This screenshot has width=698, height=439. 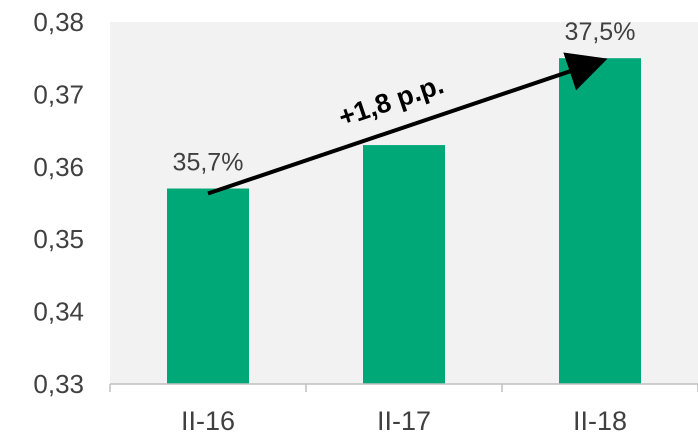 What do you see at coordinates (600, 32) in the screenshot?
I see `data-label-ii-18: 37,5%` at bounding box center [600, 32].